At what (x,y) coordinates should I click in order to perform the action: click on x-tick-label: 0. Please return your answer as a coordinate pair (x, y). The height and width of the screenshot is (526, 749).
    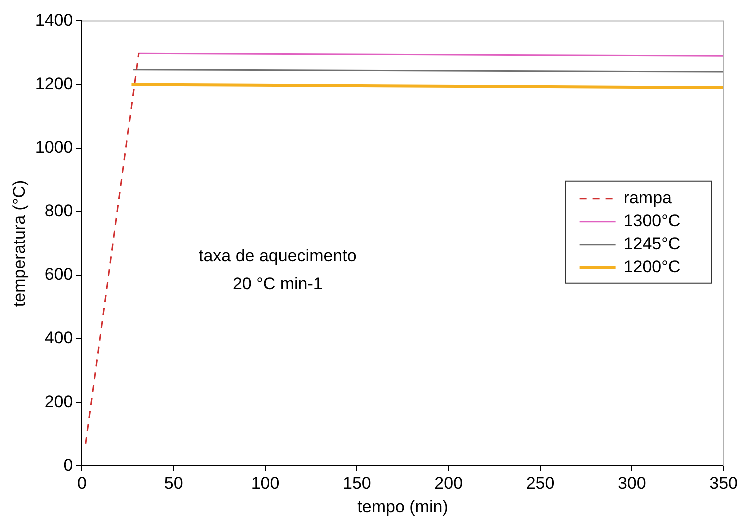
    Looking at the image, I should click on (82, 484).